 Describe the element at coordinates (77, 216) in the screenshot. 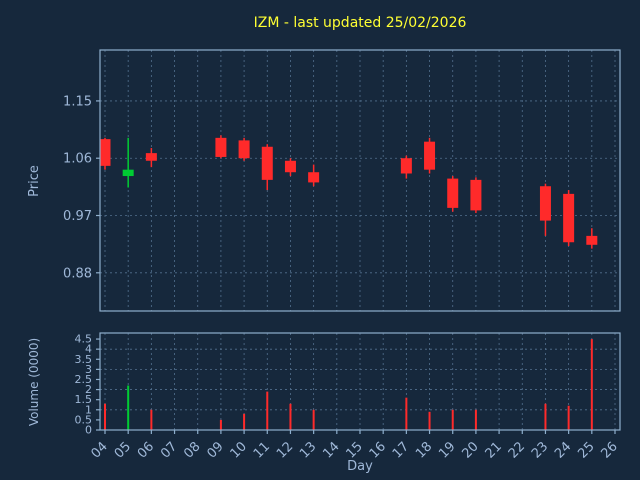

I see `price-tick-label: 0.97` at that location.